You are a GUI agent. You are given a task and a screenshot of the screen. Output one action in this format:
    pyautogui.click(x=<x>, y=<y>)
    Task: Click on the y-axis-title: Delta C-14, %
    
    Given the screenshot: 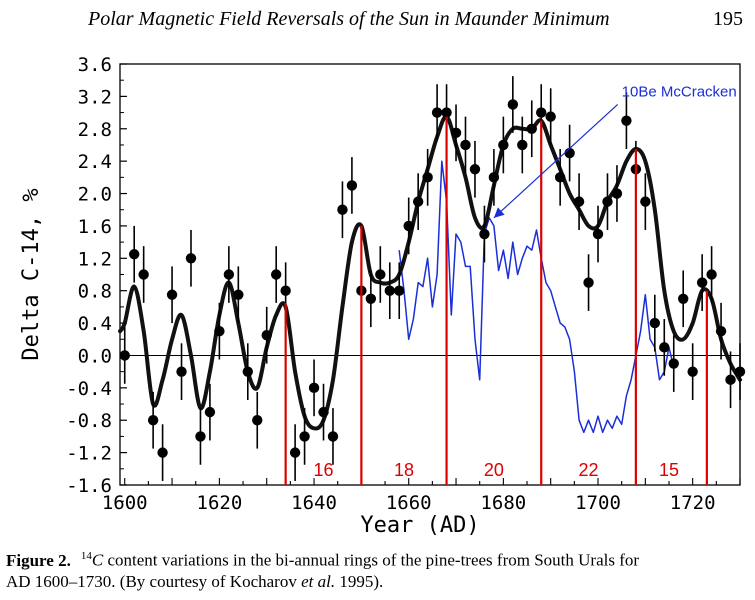 What is the action you would take?
    pyautogui.click(x=31, y=274)
    